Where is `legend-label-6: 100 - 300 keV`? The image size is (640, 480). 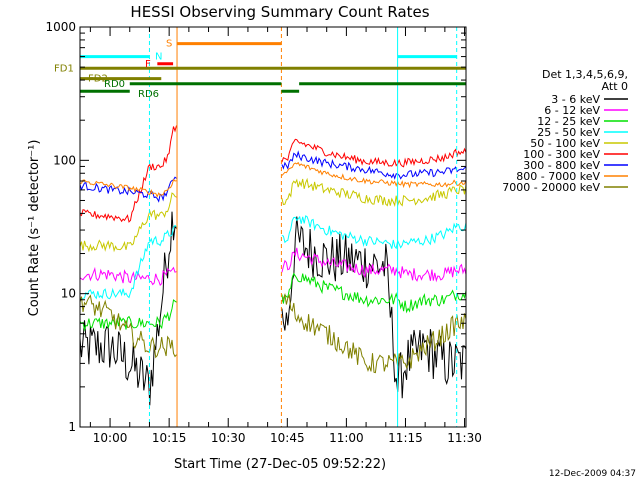 legend-label-6: 100 - 300 keV is located at coordinates (561, 154).